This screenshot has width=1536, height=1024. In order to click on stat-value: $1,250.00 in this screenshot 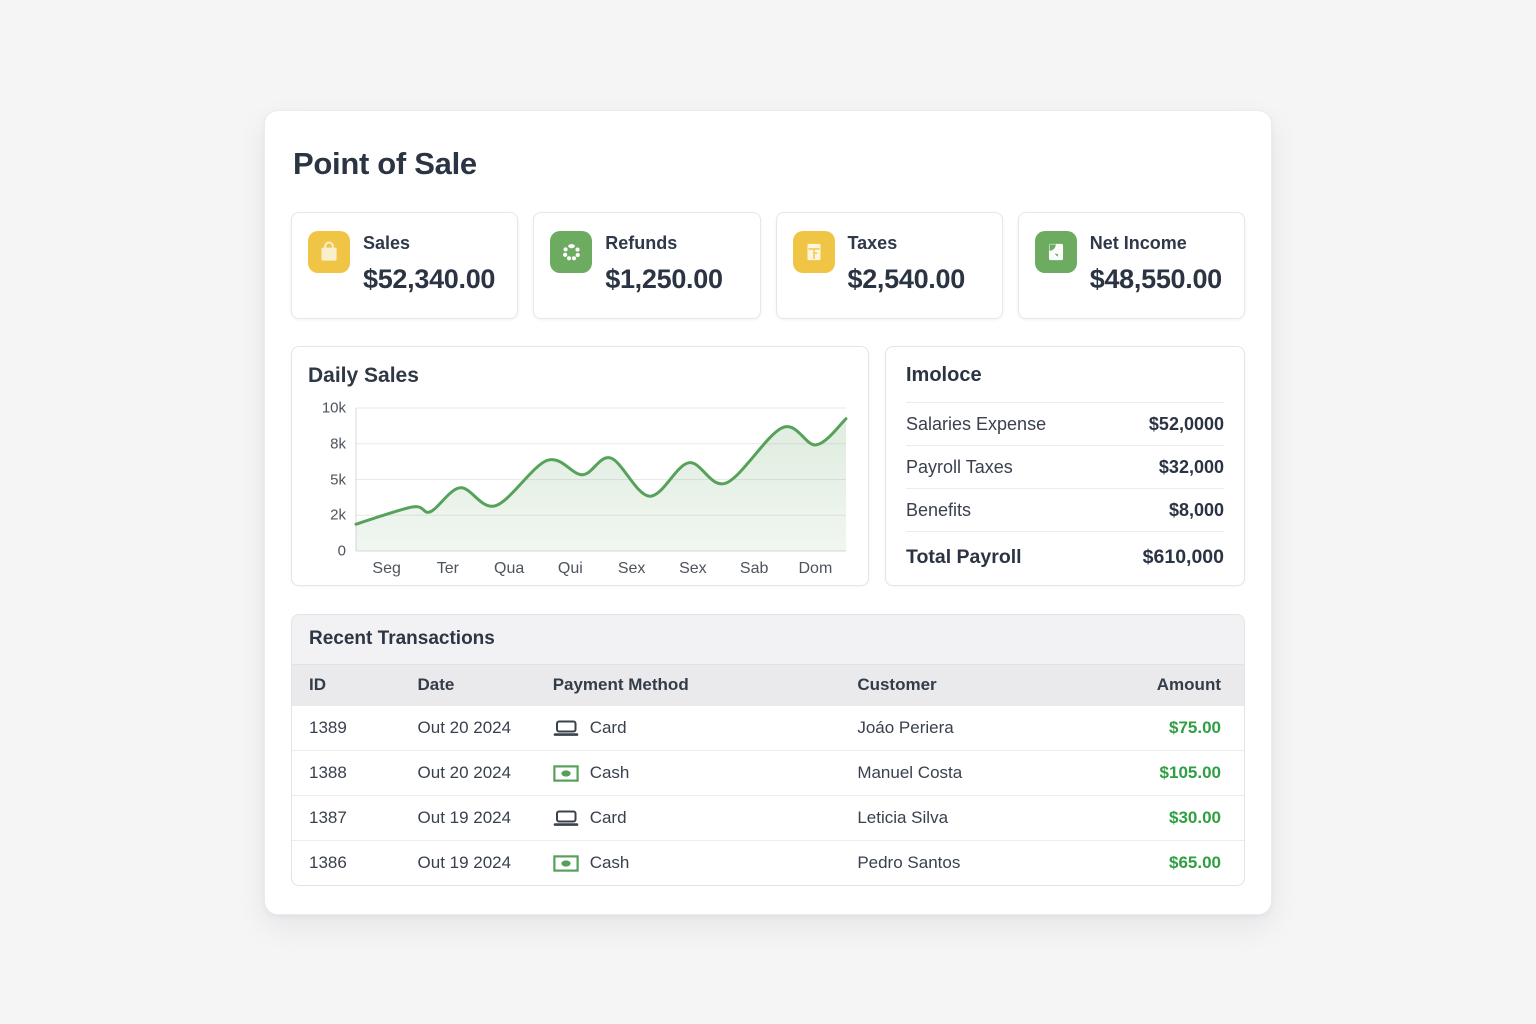, I will do `click(664, 279)`.